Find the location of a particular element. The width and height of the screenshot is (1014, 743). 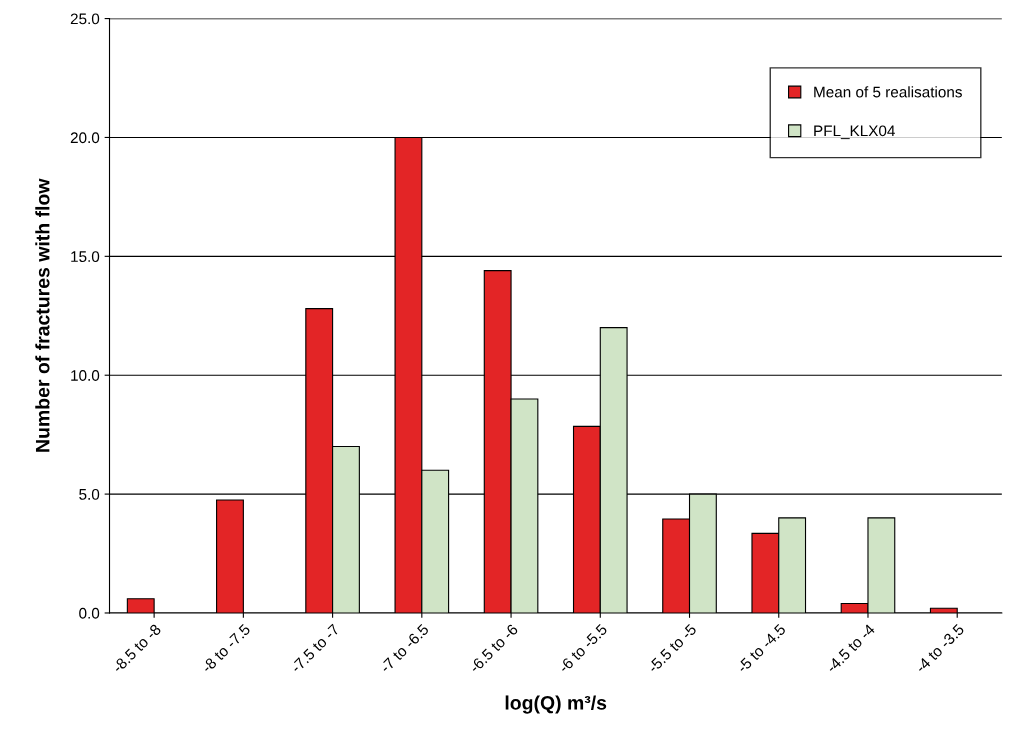

y-axis-title: Number of fractures with flow is located at coordinates (42, 315).